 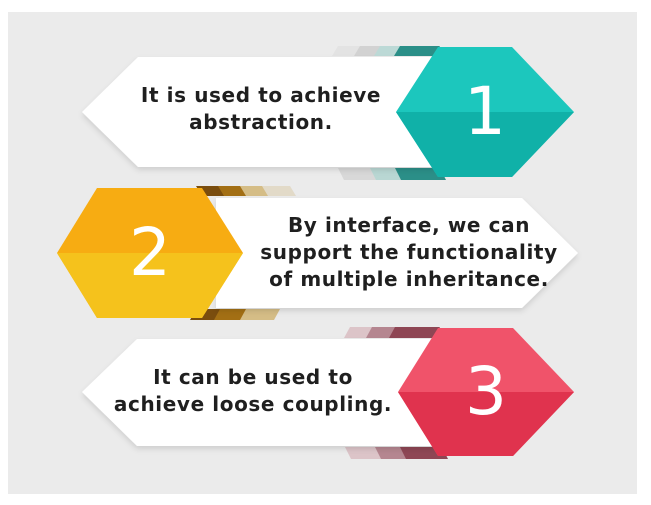 I want to click on item-2-arrow-box, so click(x=397, y=253).